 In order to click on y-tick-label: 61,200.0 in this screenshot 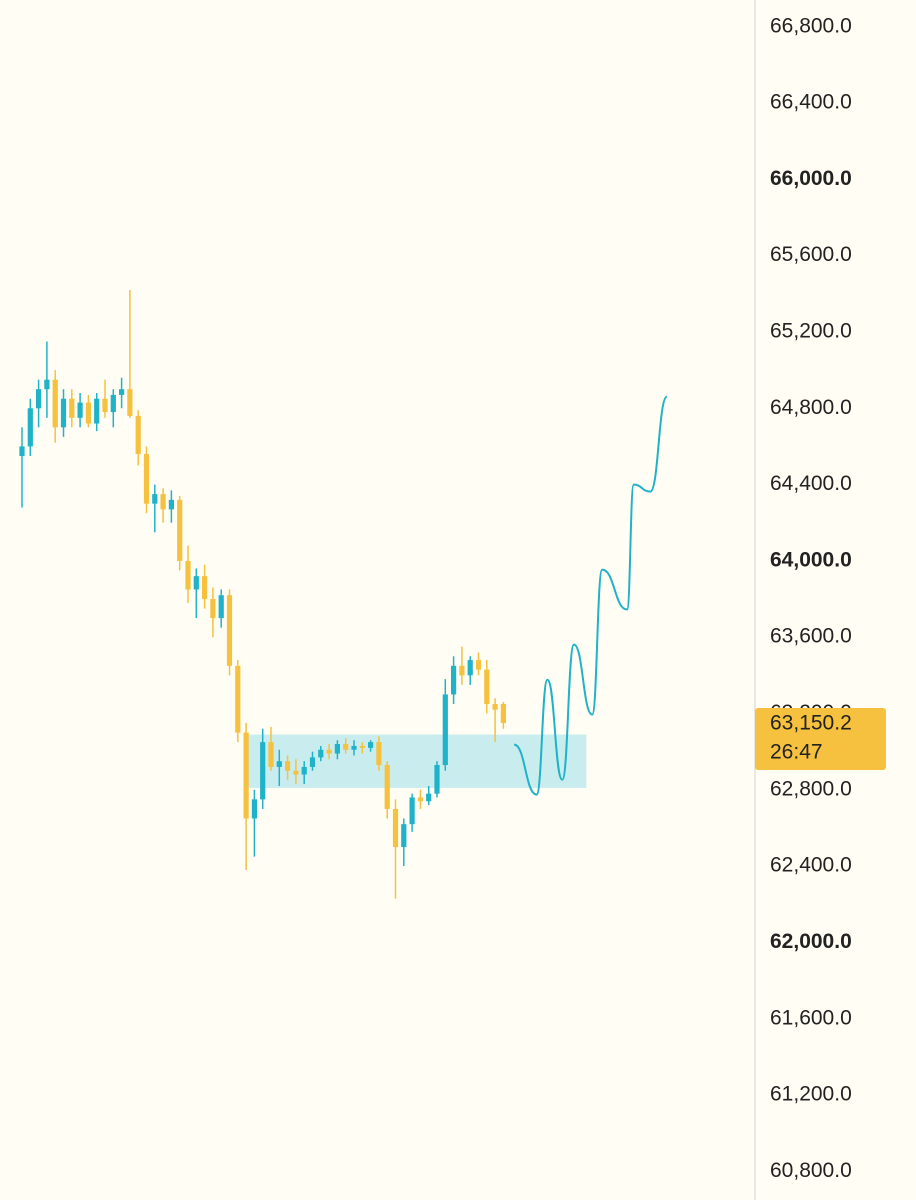, I will do `click(811, 1094)`.